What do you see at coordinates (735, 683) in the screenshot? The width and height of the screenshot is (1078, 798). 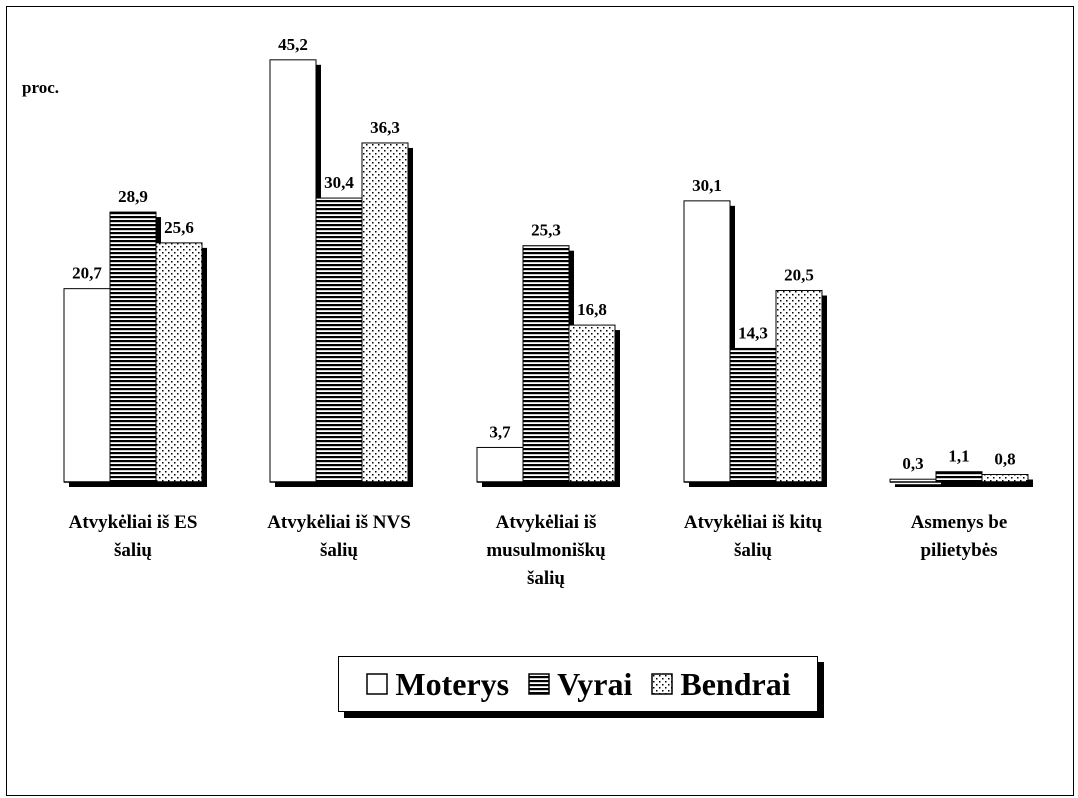 I see `legend-label-bendrai: Bendrai` at bounding box center [735, 683].